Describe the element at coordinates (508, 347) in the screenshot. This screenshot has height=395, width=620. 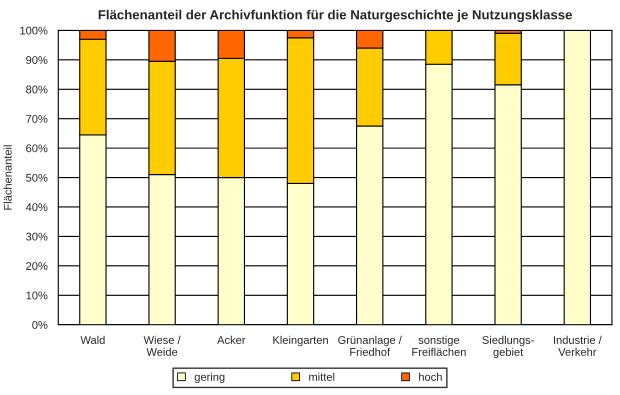
I see `x-tick-label: Siedlungs- gebiet` at that location.